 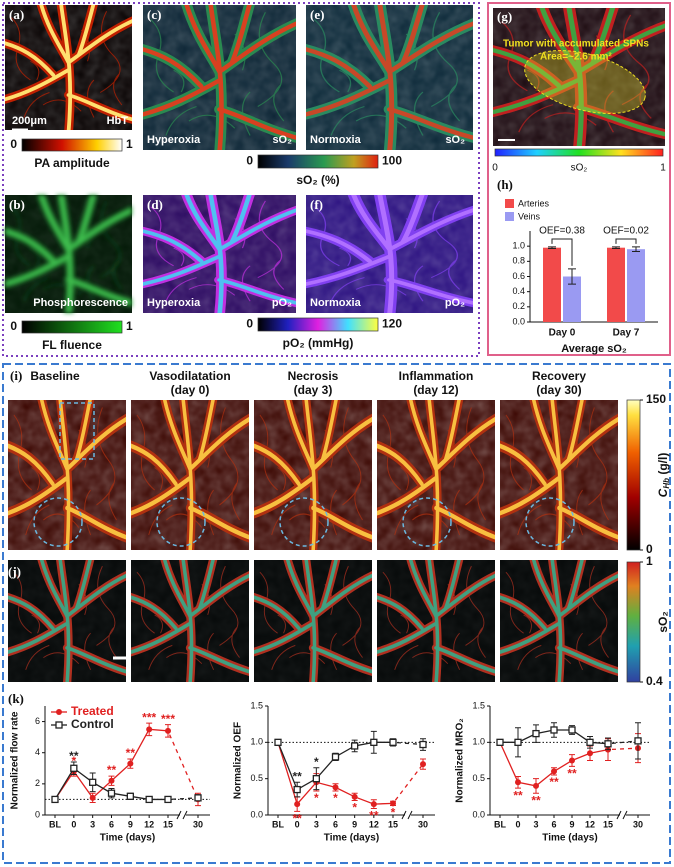 I want to click on colorbar-label: sO₂, so click(x=663, y=621).